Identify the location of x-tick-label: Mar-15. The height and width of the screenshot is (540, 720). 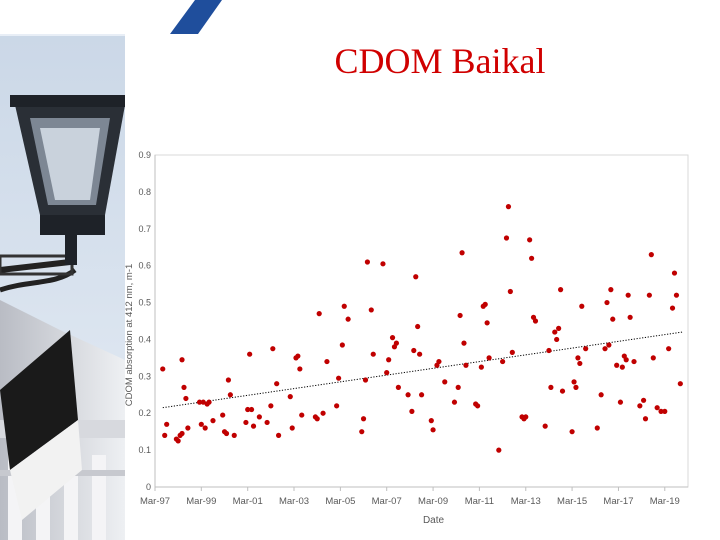
(572, 501).